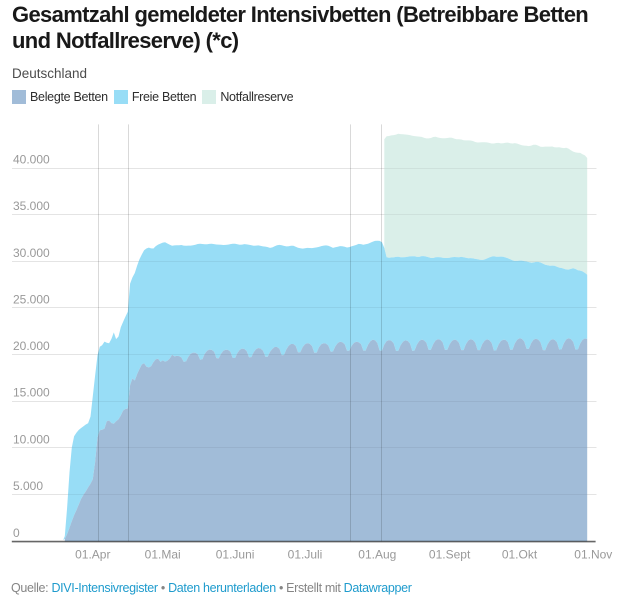 Image resolution: width=626 pixels, height=600 pixels. I want to click on svg-text: 01.Apr, so click(92, 555).